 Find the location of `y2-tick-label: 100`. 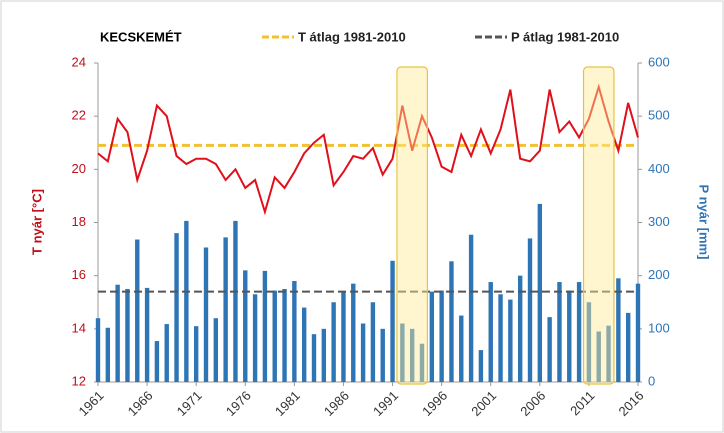

y2-tick-label: 100 is located at coordinates (659, 327).